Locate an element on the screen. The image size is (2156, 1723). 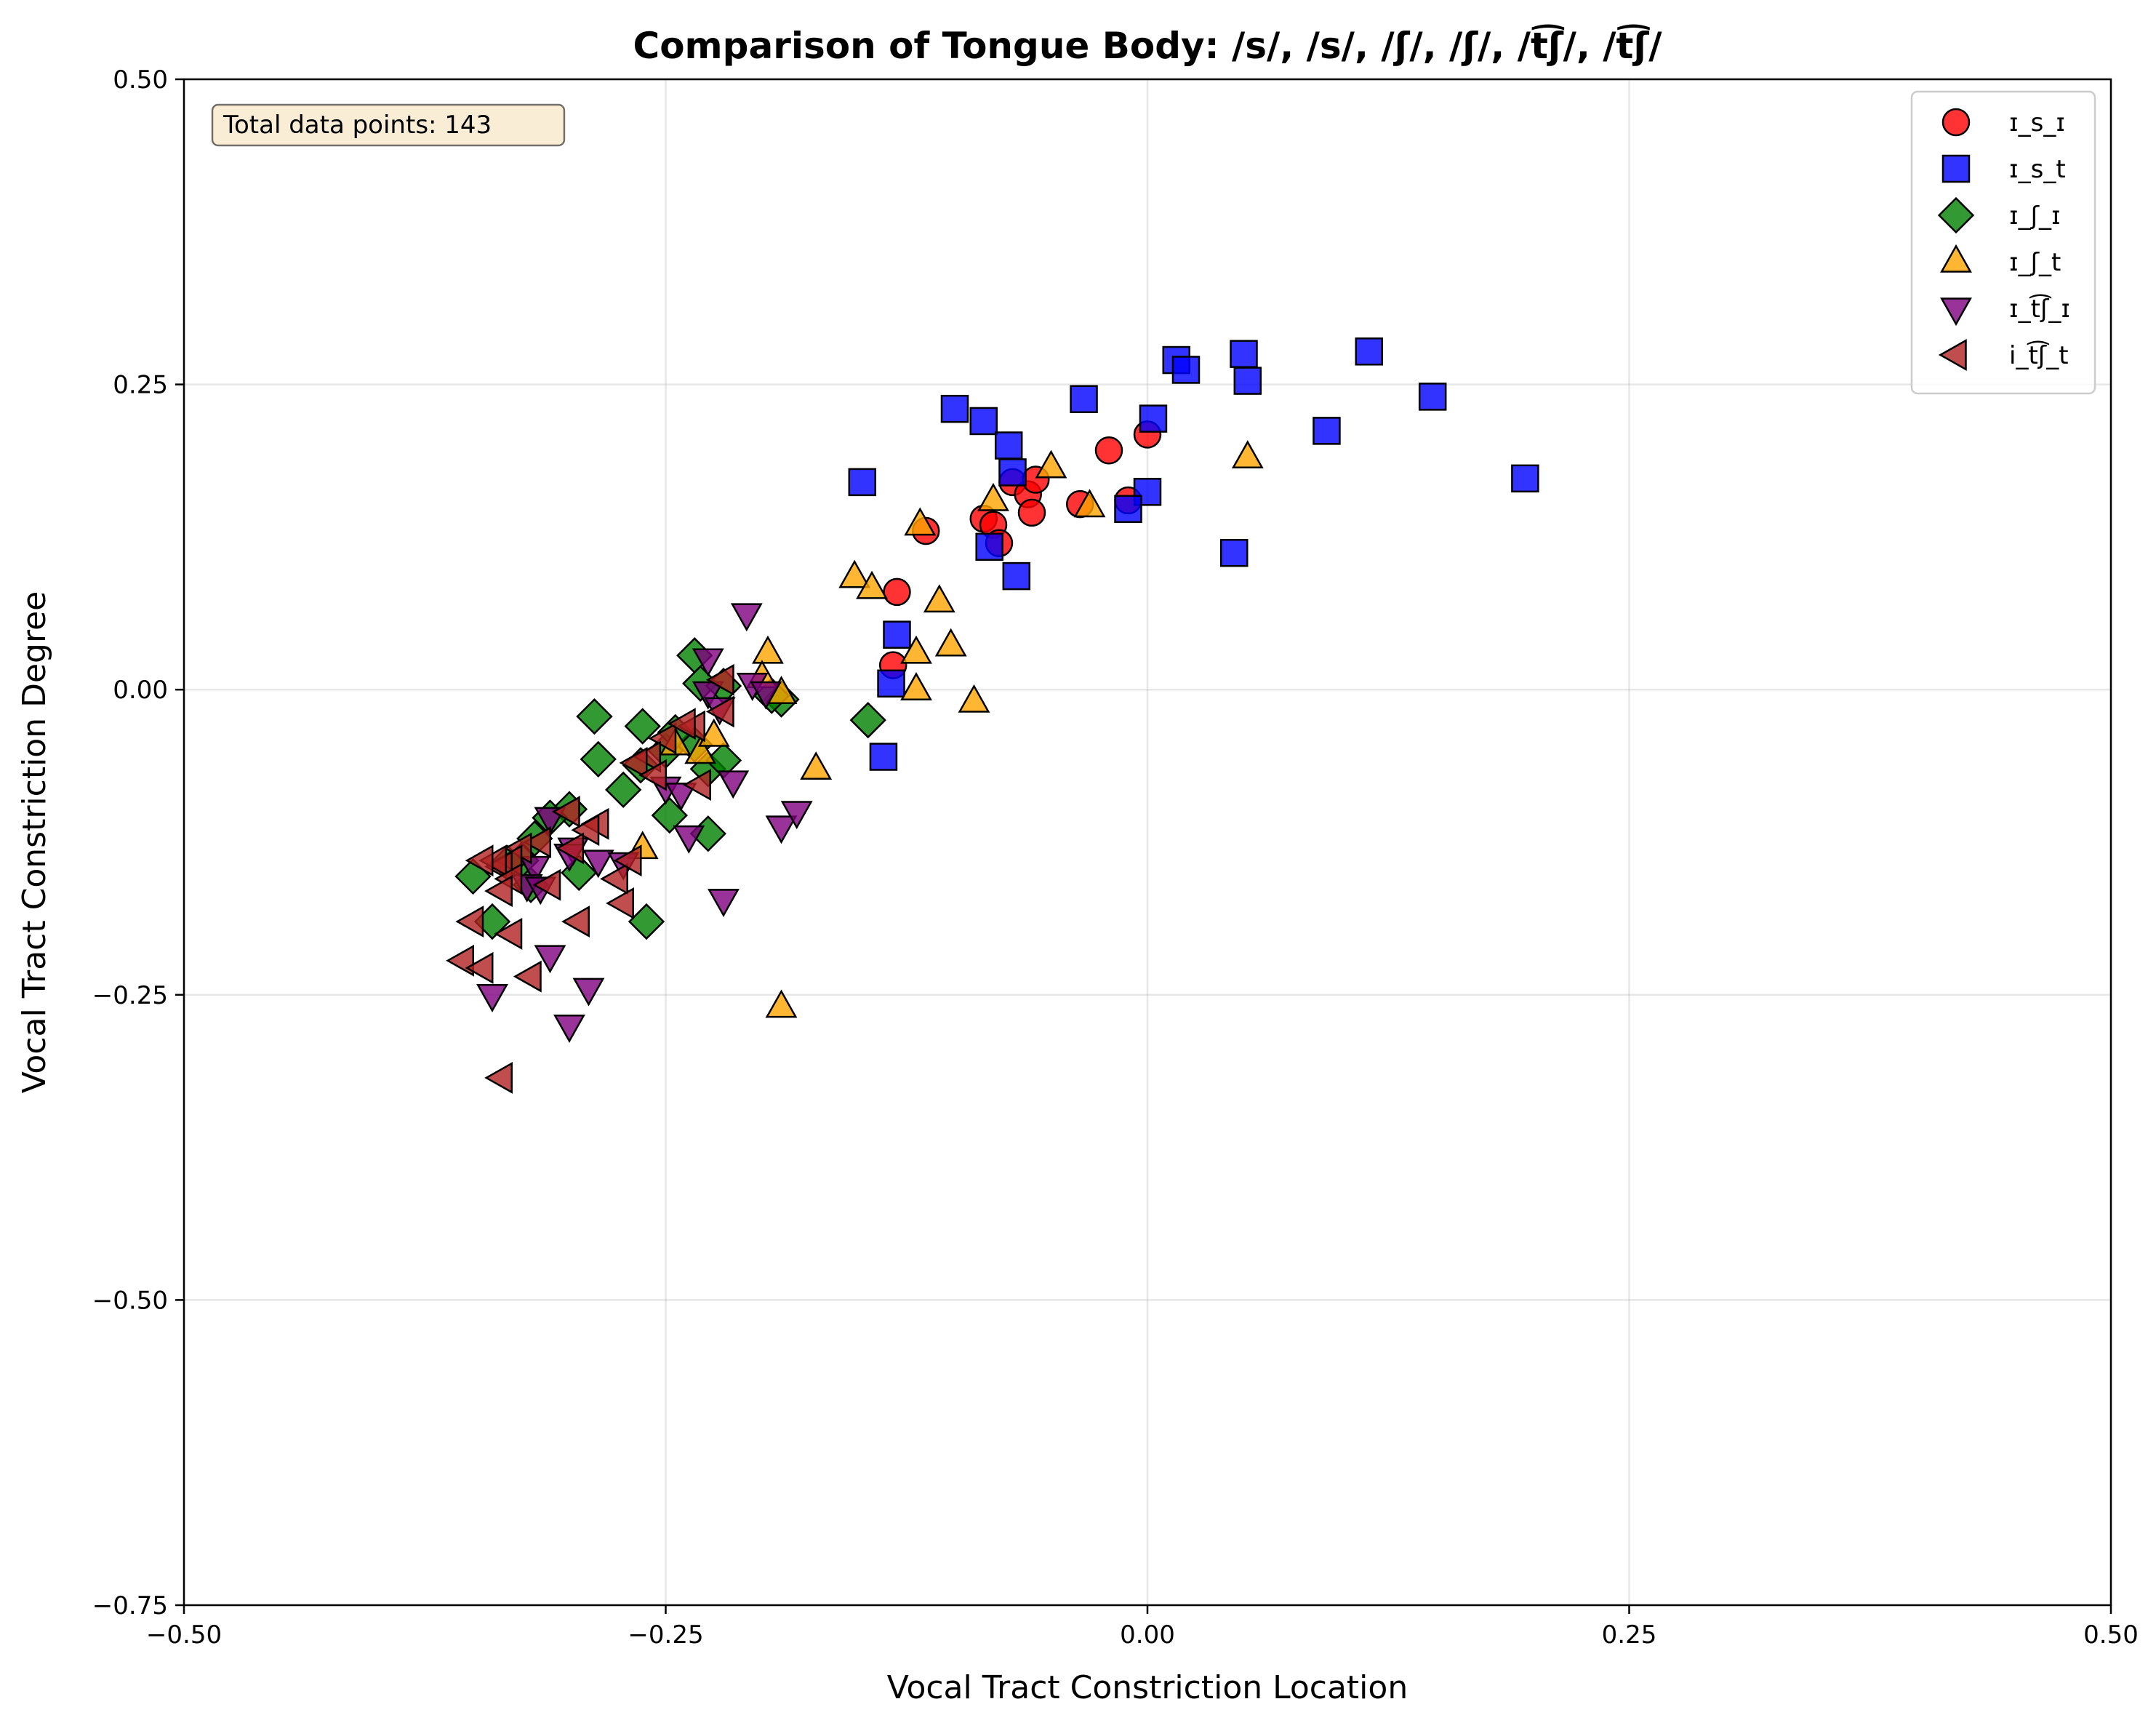
y-tick-label: 0.50 is located at coordinates (140, 80).